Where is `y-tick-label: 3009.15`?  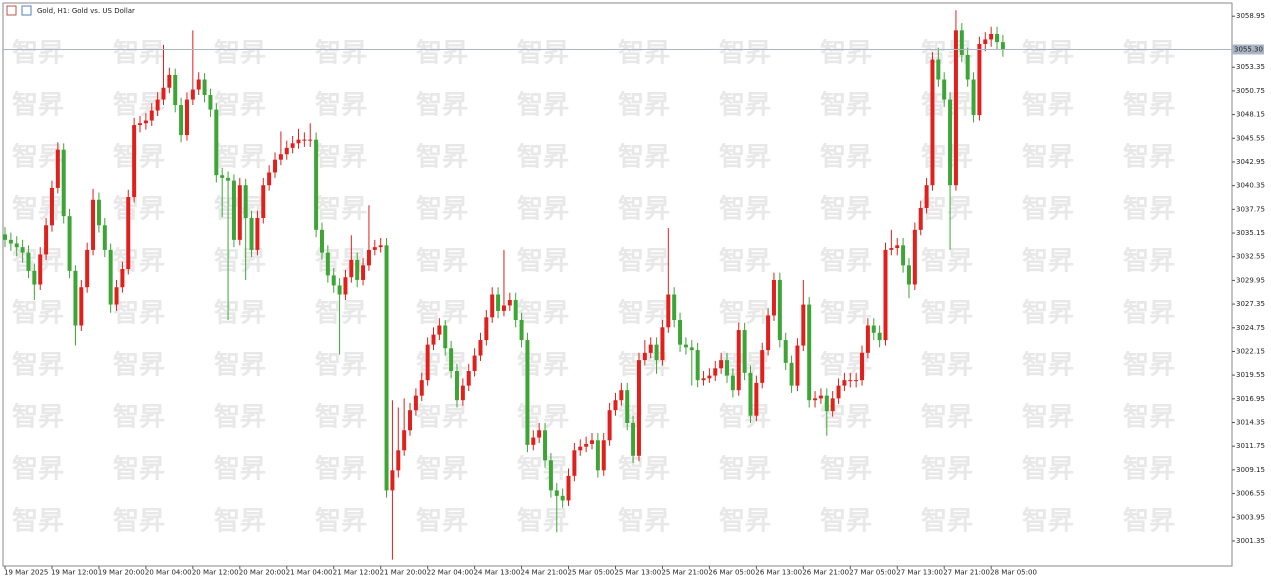
y-tick-label: 3009.15 is located at coordinates (1250, 470).